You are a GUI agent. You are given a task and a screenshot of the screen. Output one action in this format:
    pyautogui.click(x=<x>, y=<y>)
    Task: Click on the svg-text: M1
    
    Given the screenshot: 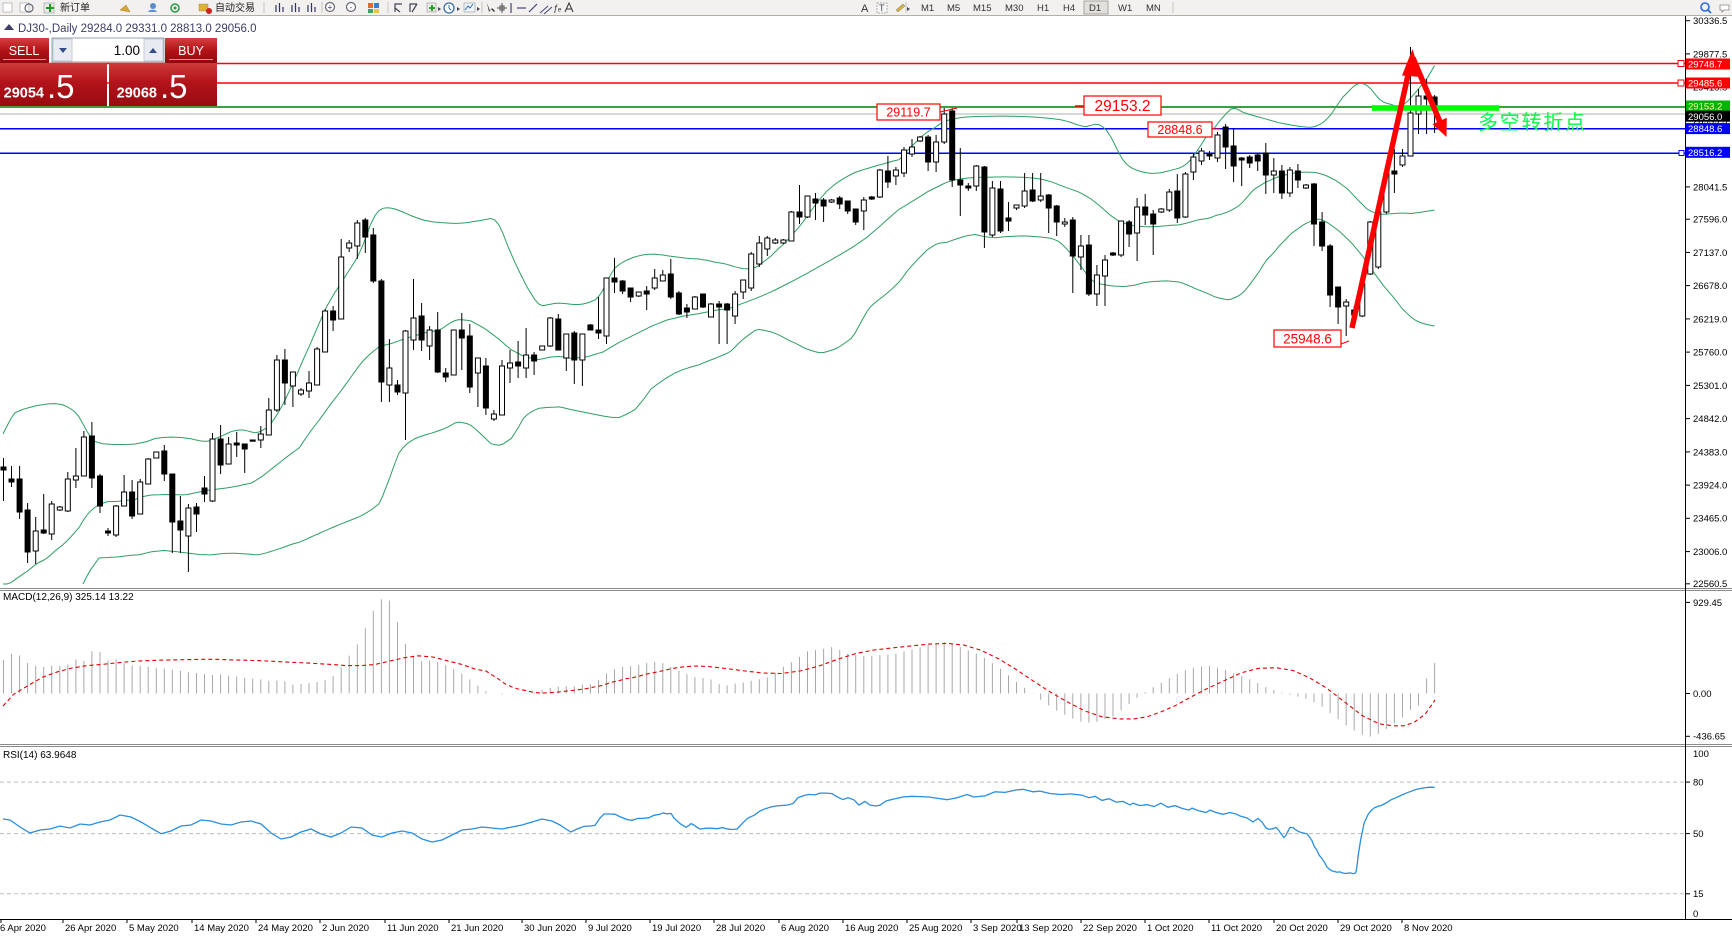 What is the action you would take?
    pyautogui.click(x=927, y=8)
    